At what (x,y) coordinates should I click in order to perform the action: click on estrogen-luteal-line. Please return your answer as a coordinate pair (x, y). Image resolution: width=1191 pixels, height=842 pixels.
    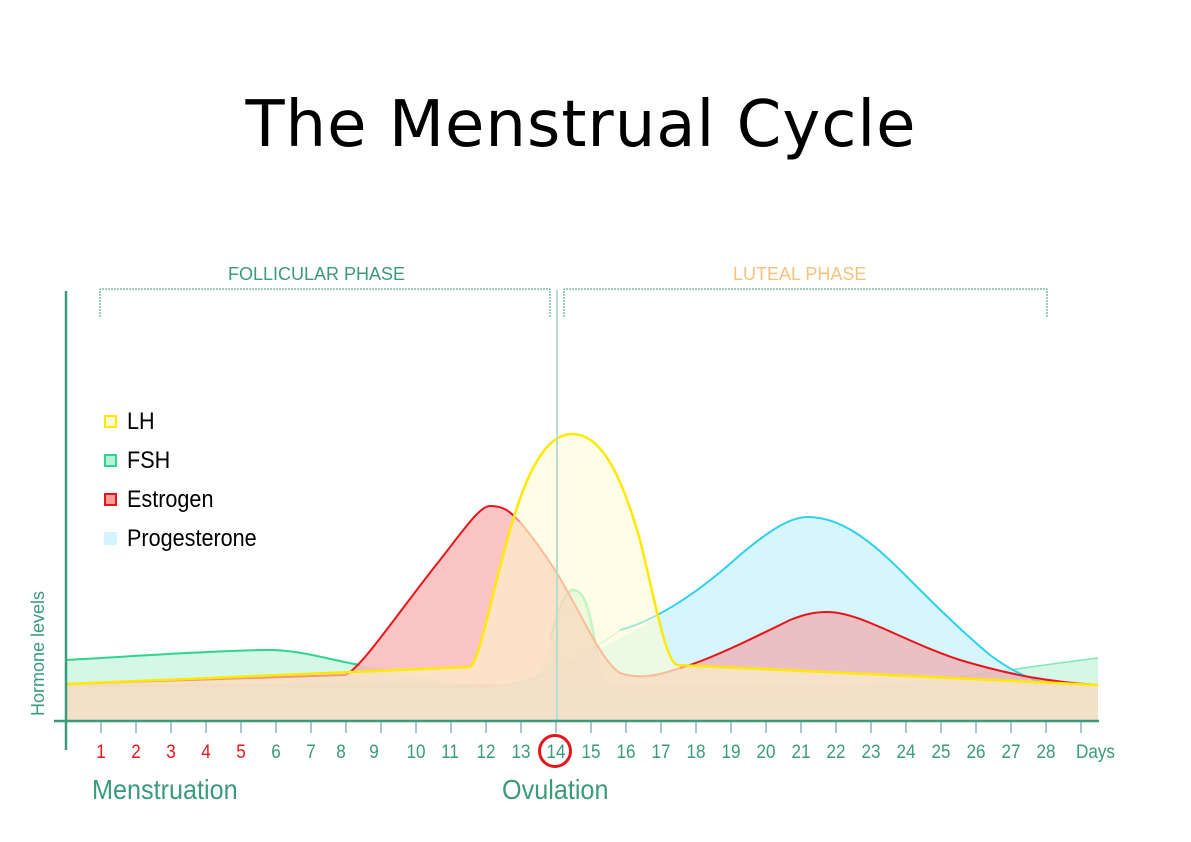
    Looking at the image, I should click on (889, 648).